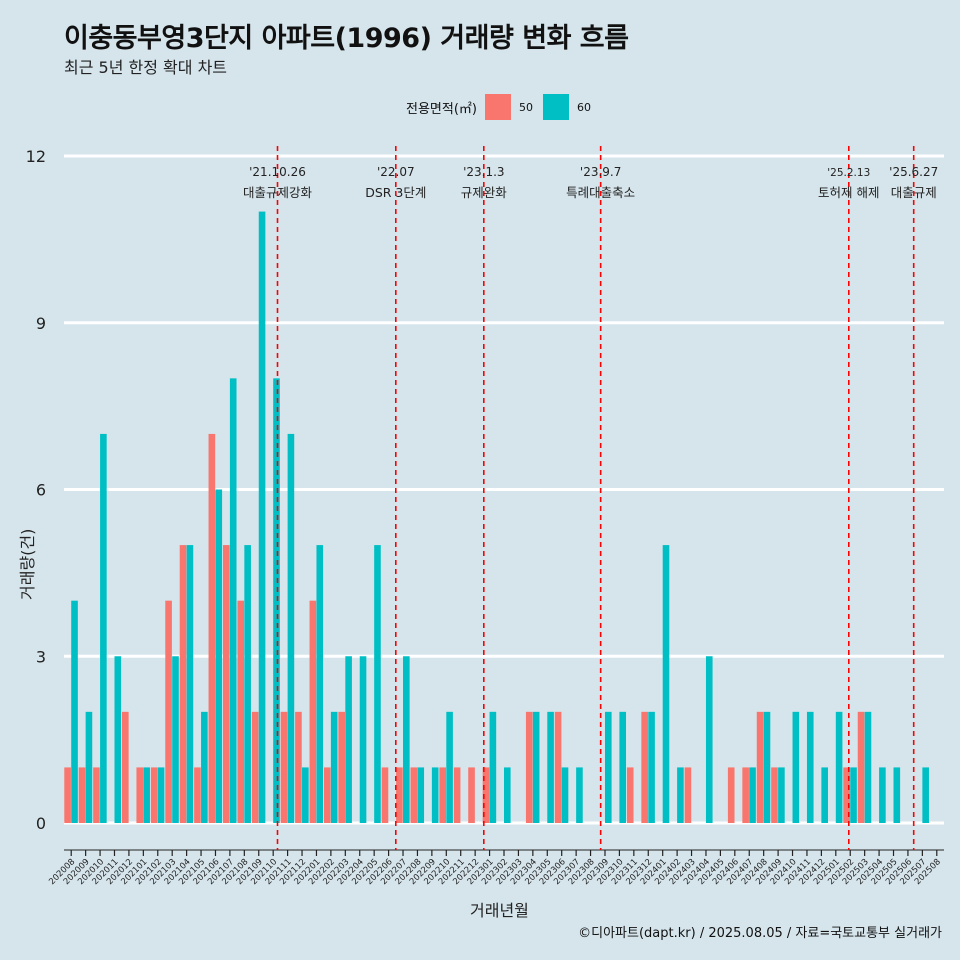 This screenshot has height=960, width=960. What do you see at coordinates (600, 172) in the screenshot?
I see `event-date-label: '23.9.7` at bounding box center [600, 172].